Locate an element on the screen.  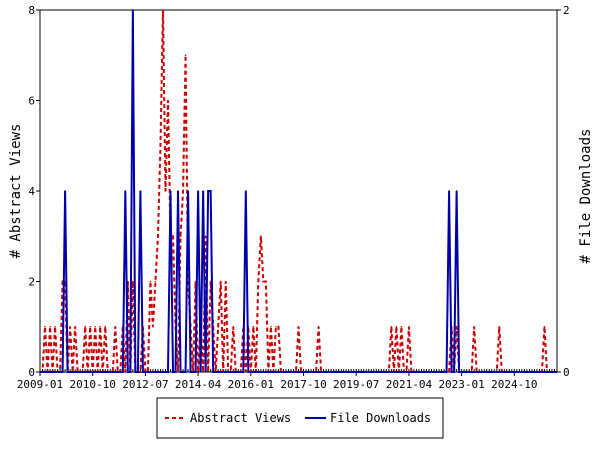
legend-box is located at coordinates (300, 418).